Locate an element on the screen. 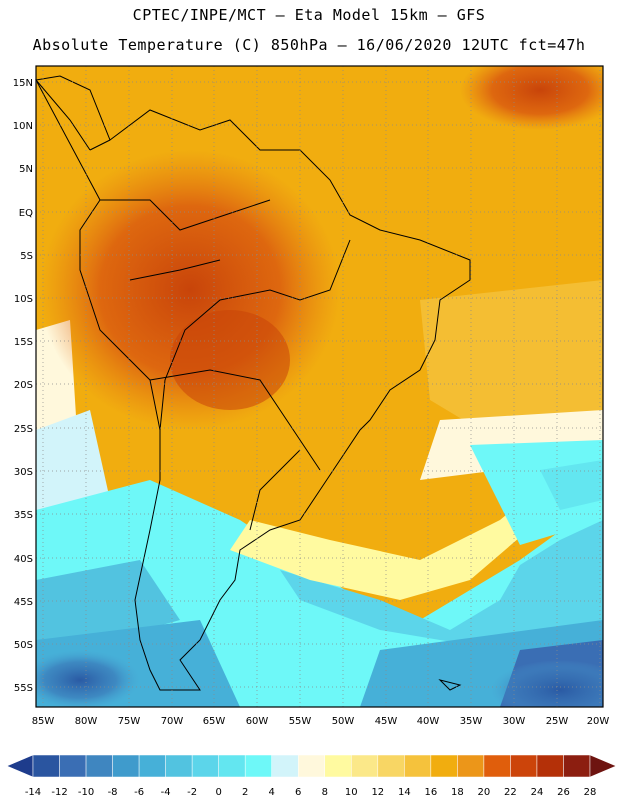 This screenshot has height=800, width=618. colorbar-tick-label: -6 is located at coordinates (139, 792).